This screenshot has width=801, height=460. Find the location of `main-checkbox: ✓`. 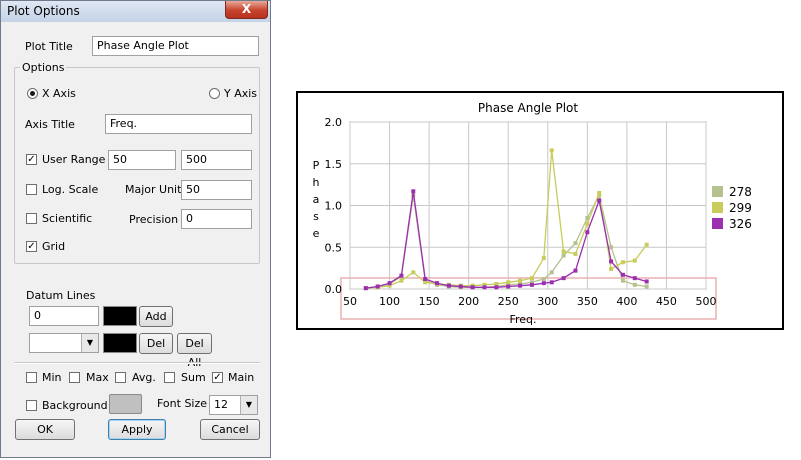

main-checkbox: ✓ is located at coordinates (217, 377).